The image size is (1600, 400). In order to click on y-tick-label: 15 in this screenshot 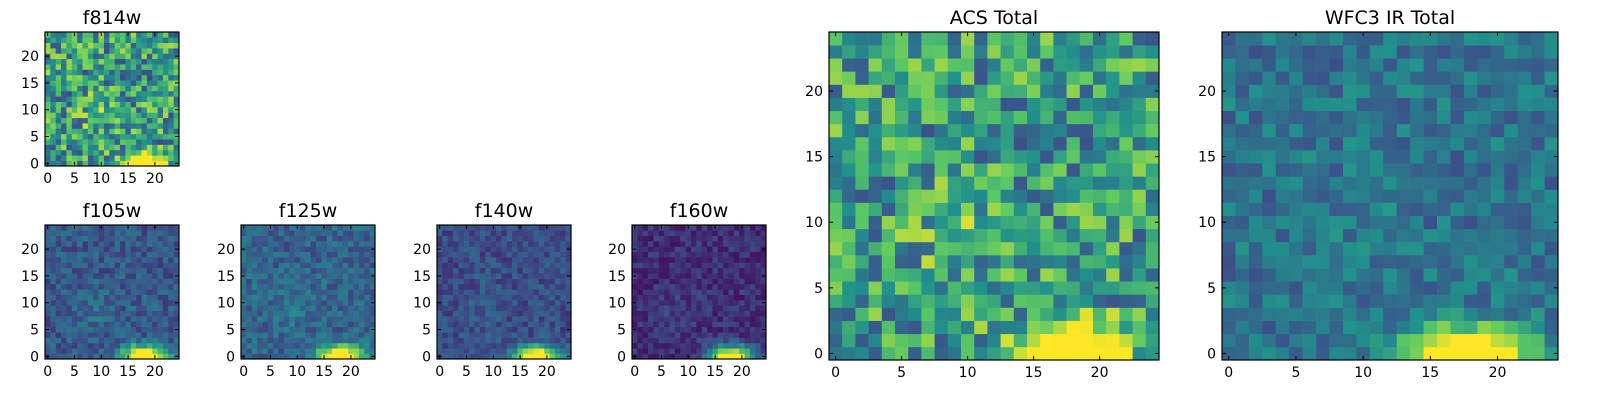, I will do `click(226, 277)`.